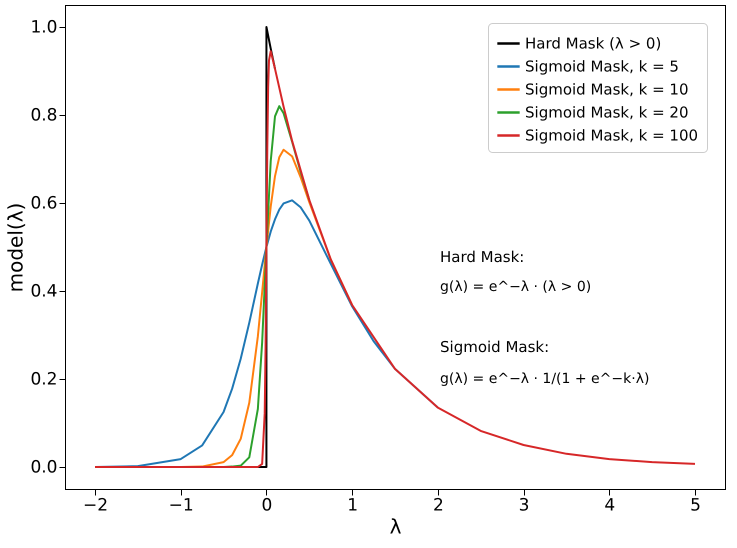 The width and height of the screenshot is (737, 548). What do you see at coordinates (610, 506) in the screenshot?
I see `x-tick-label: 4` at bounding box center [610, 506].